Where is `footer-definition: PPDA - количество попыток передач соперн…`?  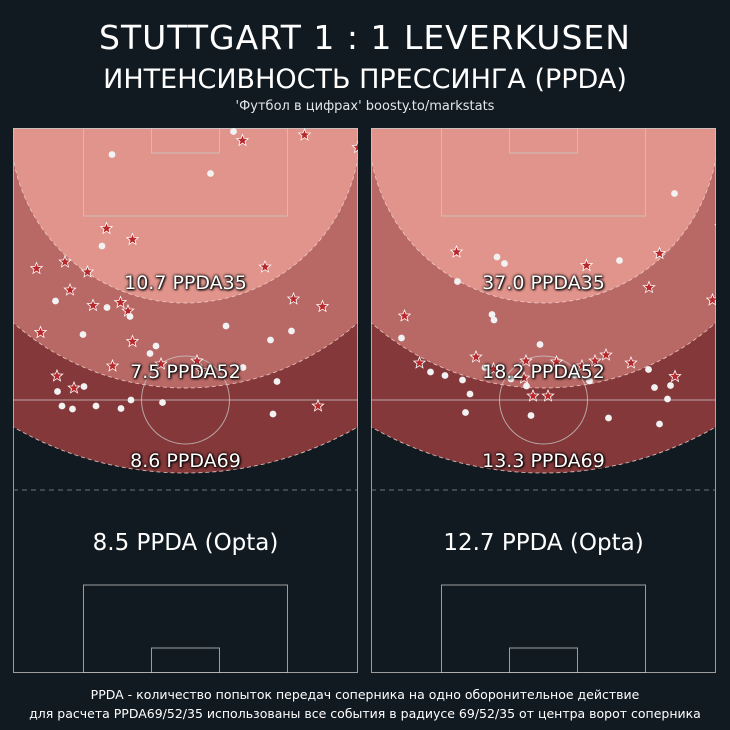
footer-definition: PPDA - количество попыток передач соперн… is located at coordinates (365, 694).